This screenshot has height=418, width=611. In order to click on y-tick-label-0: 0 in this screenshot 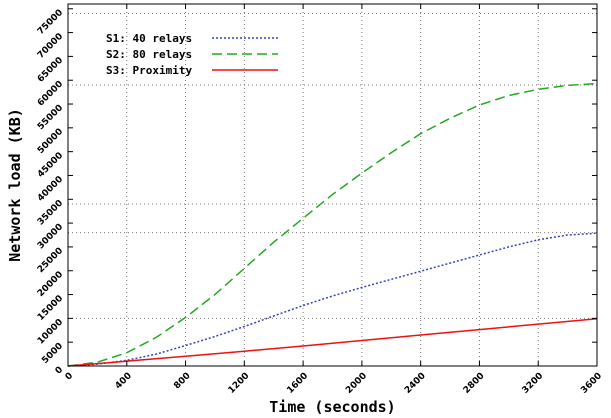, I will do `click(60, 371)`.